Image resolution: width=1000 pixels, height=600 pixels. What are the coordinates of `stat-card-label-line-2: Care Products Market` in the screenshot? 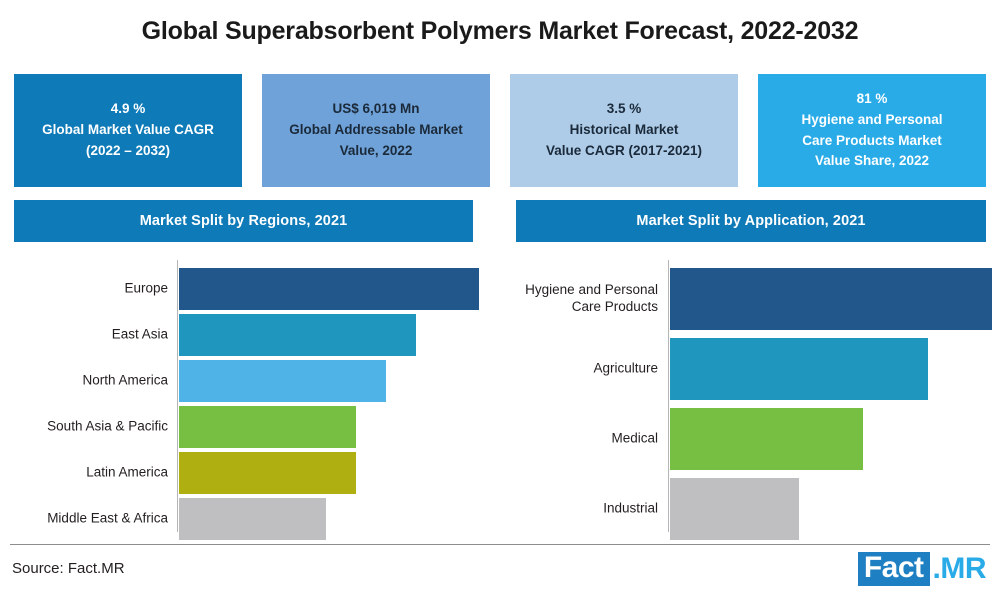 It's located at (872, 140).